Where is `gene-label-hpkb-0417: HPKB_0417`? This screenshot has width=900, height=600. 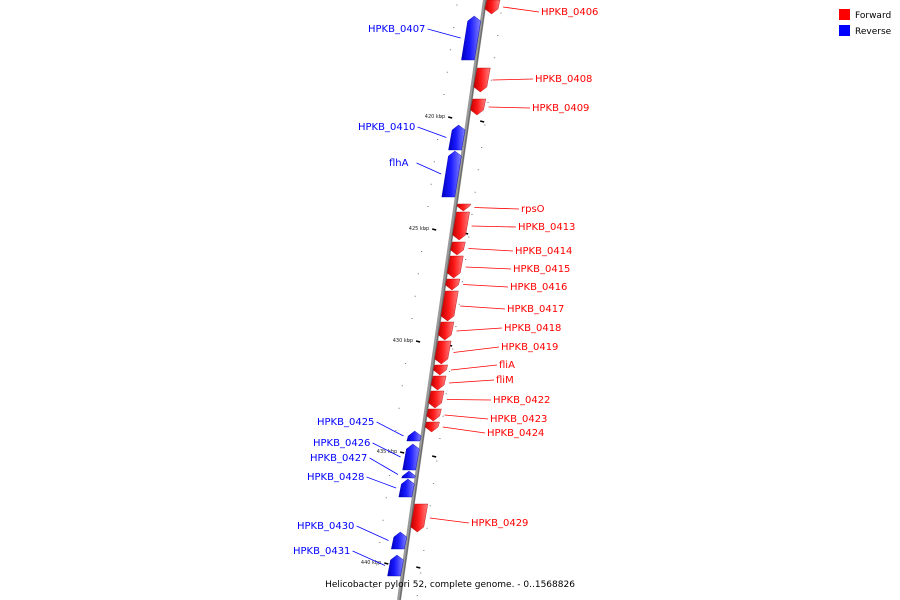
gene-label-hpkb-0417: HPKB_0417 is located at coordinates (535, 309).